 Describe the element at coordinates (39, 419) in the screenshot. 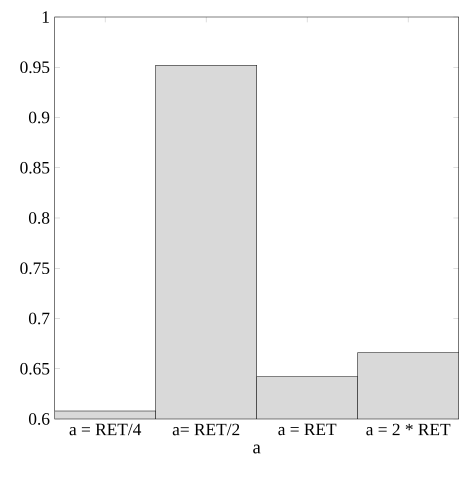

I see `y-tick-label: 0.6` at that location.